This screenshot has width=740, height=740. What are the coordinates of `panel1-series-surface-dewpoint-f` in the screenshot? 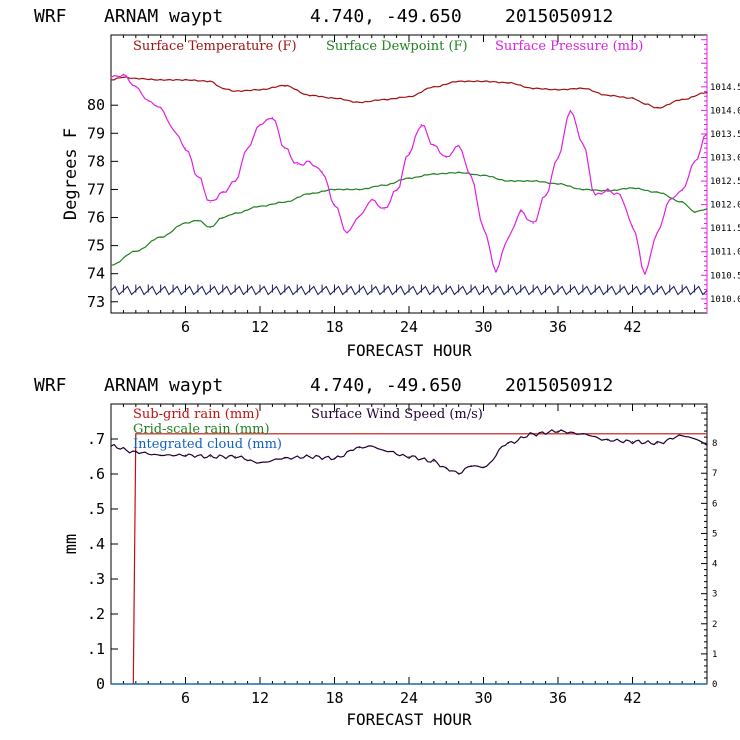 It's located at (409, 218).